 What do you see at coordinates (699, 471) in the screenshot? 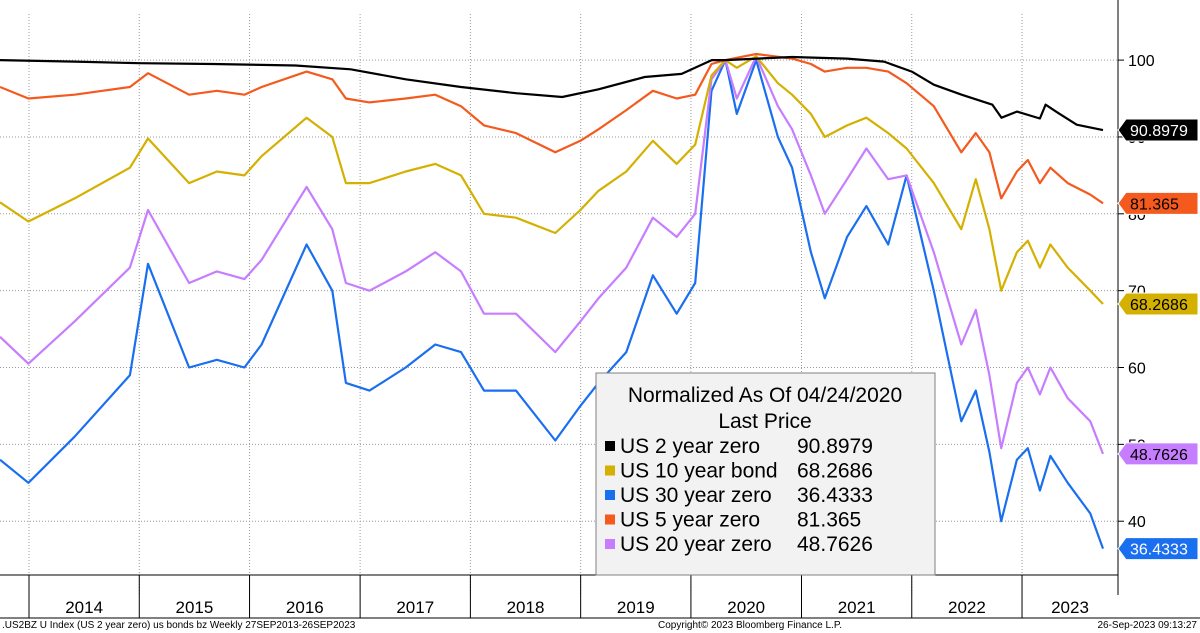
I see `legend-series-name: US 10 year bond` at bounding box center [699, 471].